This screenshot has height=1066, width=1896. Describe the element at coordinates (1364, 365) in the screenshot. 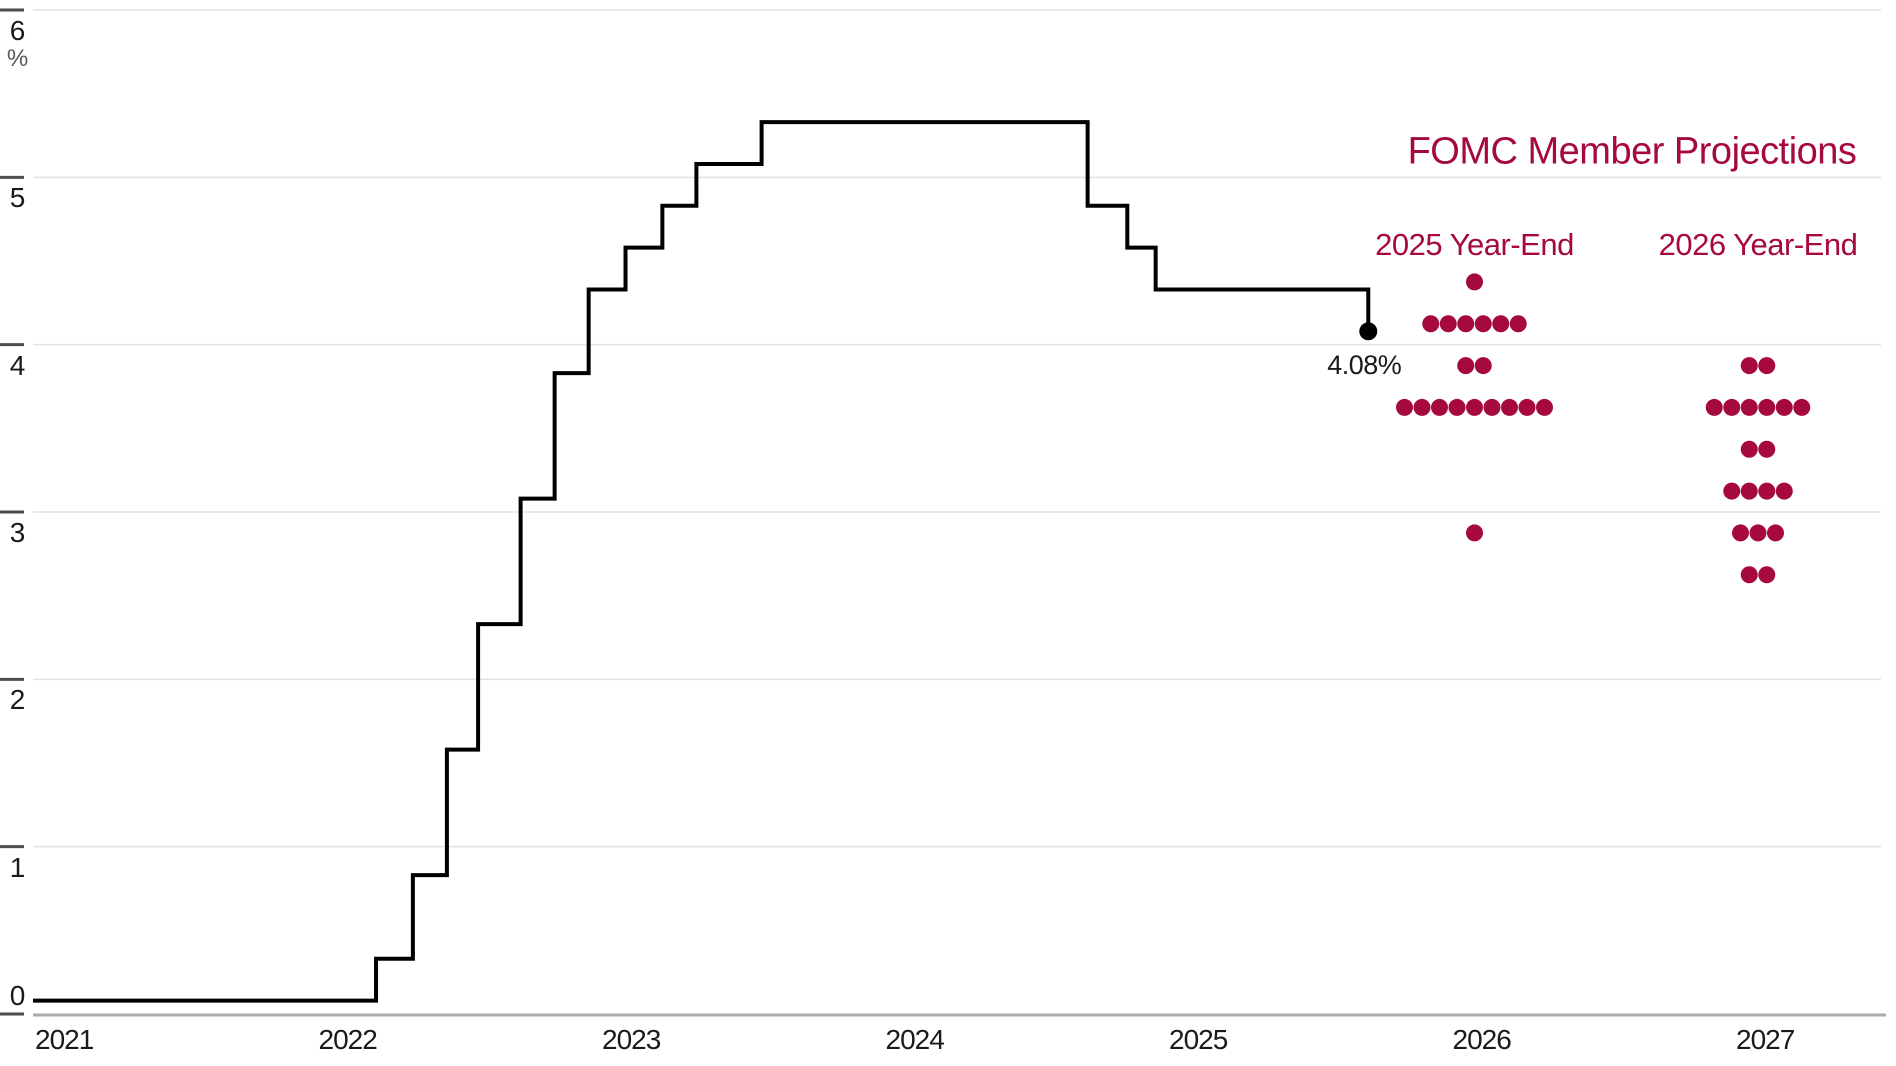

I see `rate-end-value-label: 4.08%` at that location.